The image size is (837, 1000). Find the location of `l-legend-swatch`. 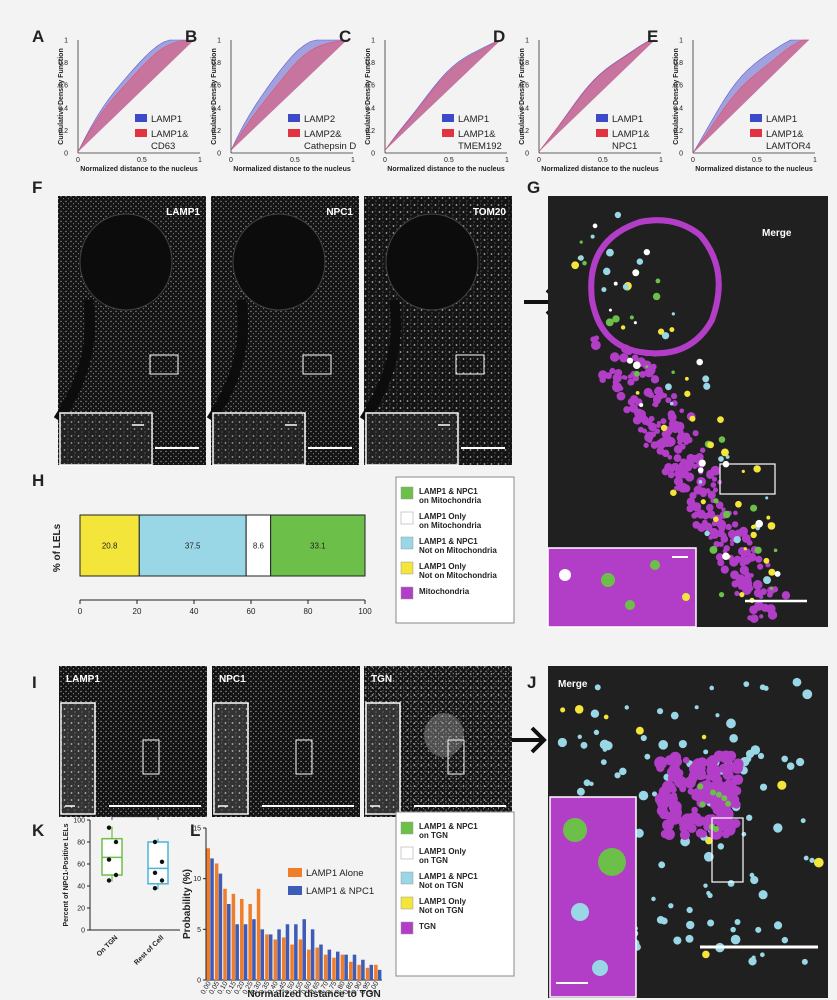

l-legend-swatch is located at coordinates (295, 890).